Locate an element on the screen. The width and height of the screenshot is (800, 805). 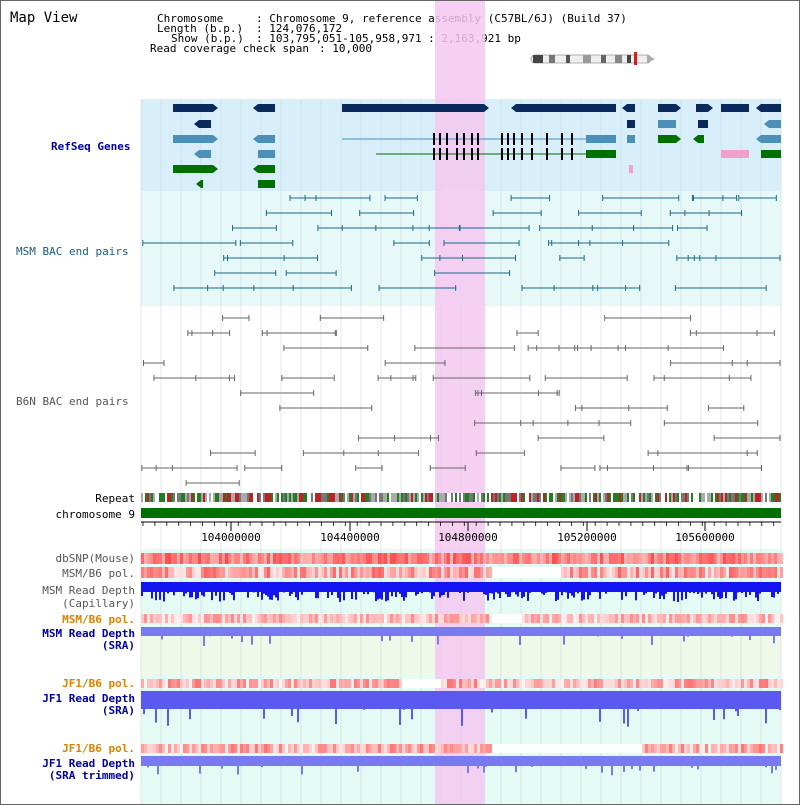
highlight-region is located at coordinates (460, 402).